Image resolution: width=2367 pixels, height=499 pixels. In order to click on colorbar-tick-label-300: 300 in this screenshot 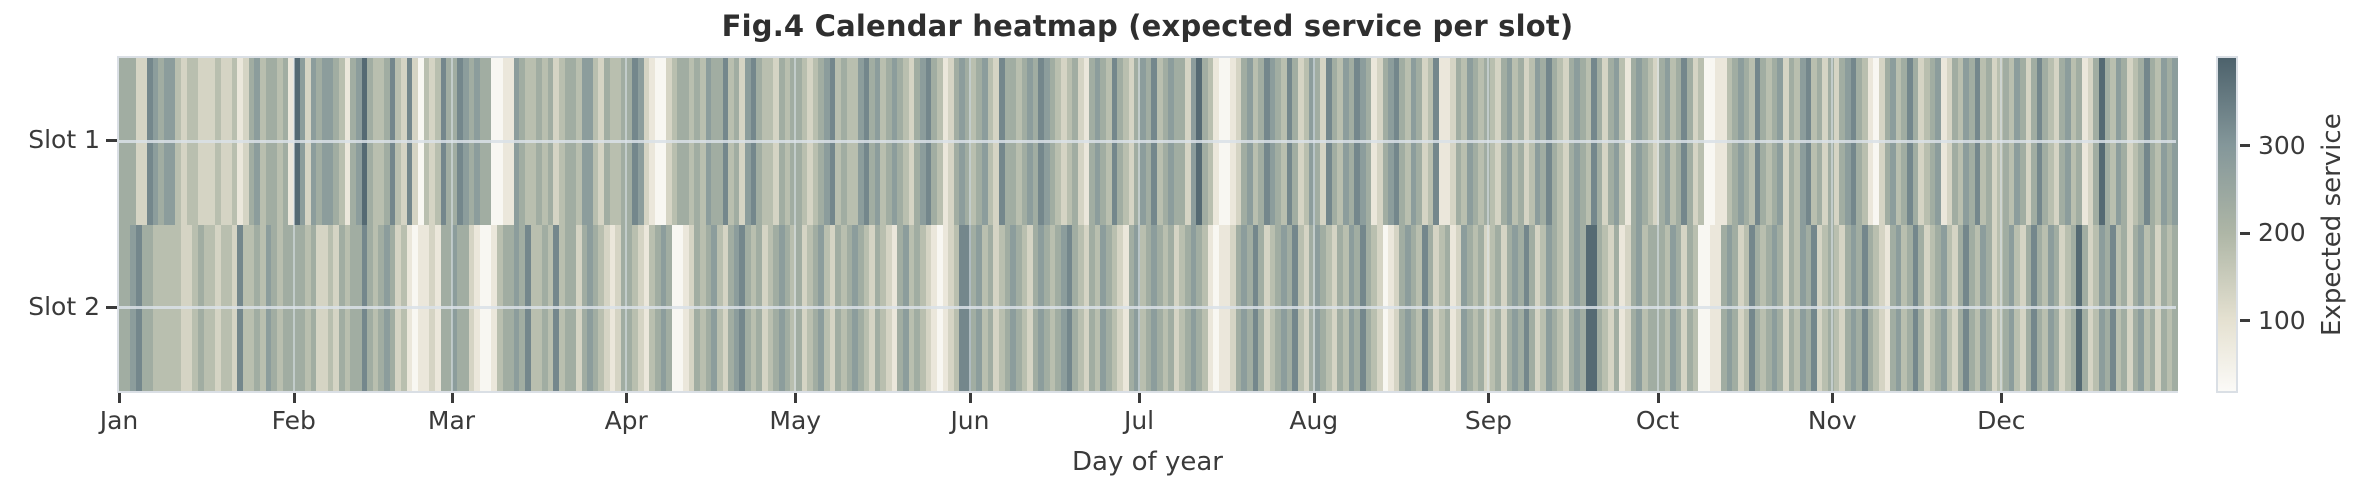, I will do `click(2282, 145)`.